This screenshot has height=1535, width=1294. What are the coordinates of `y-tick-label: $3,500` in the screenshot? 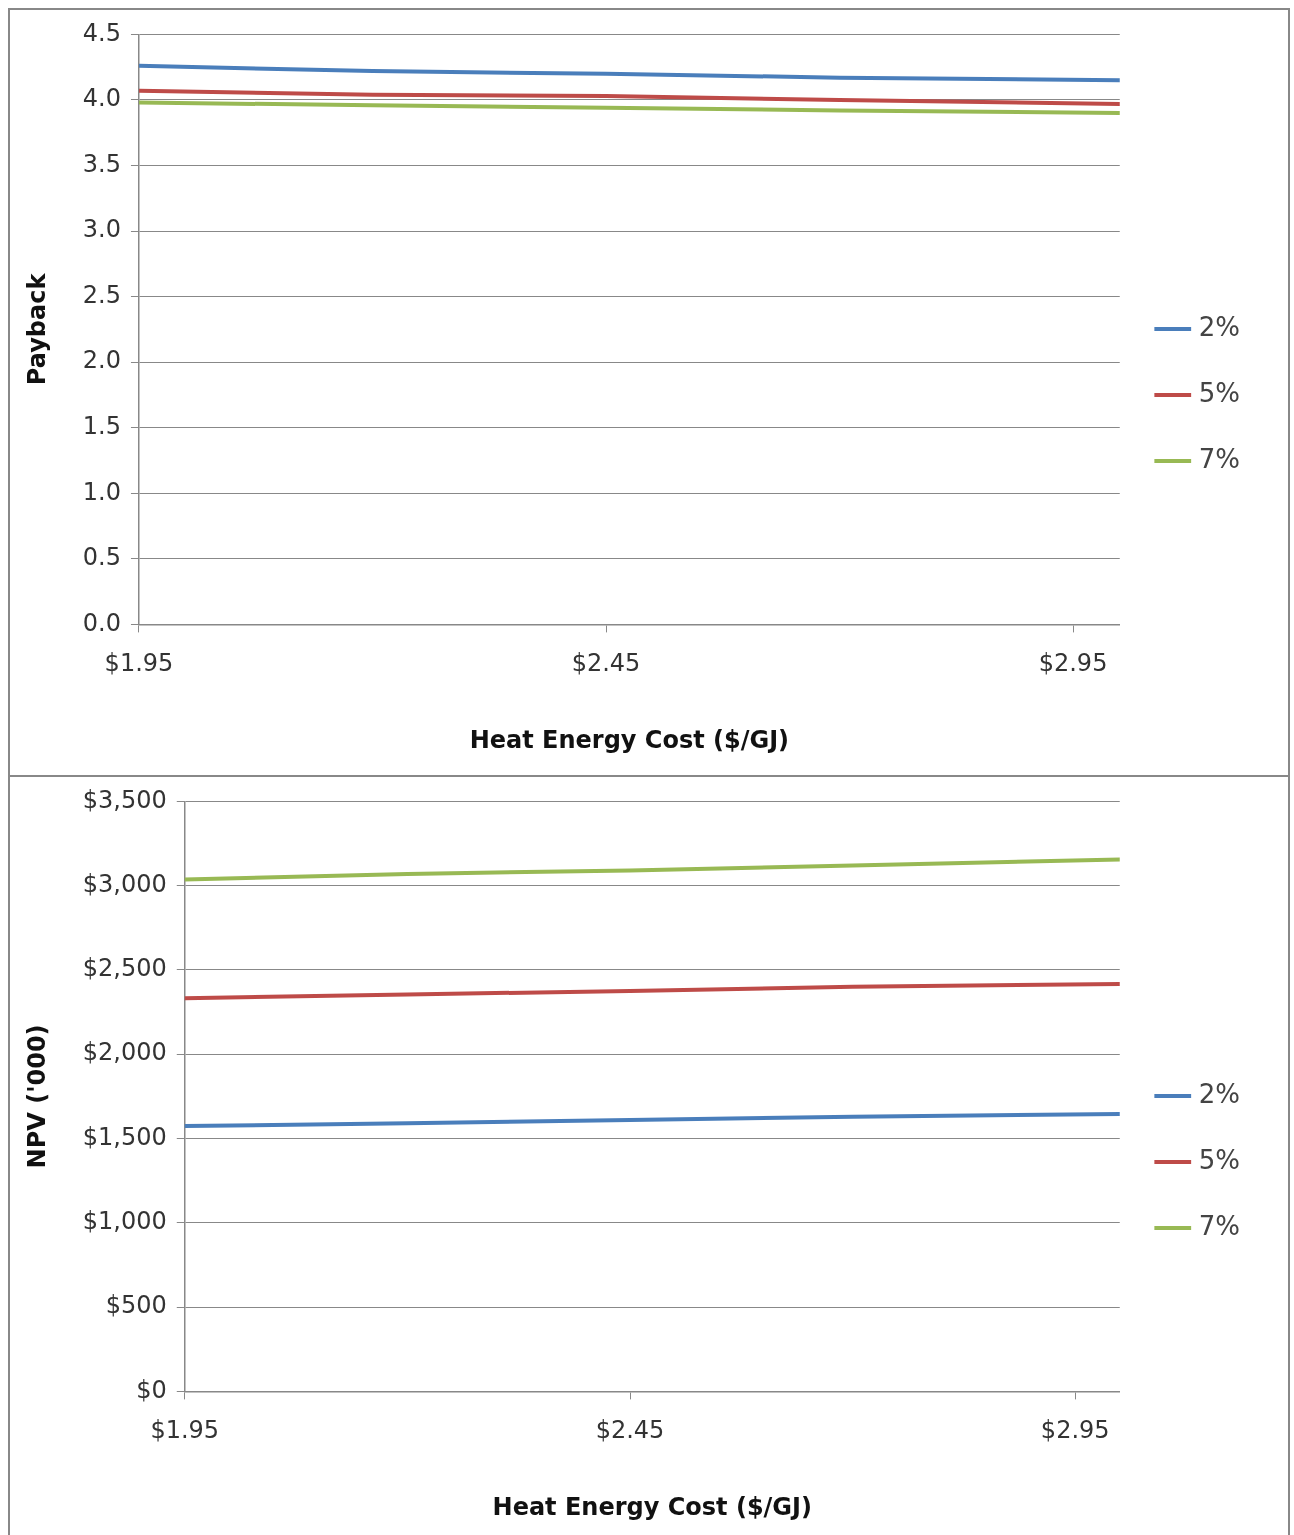 It's located at (124, 799).